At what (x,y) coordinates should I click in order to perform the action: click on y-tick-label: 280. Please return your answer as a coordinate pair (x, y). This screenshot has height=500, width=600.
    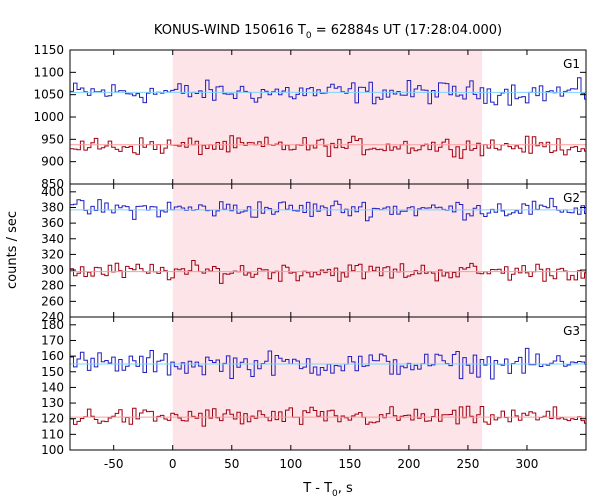
    Looking at the image, I should click on (52, 286).